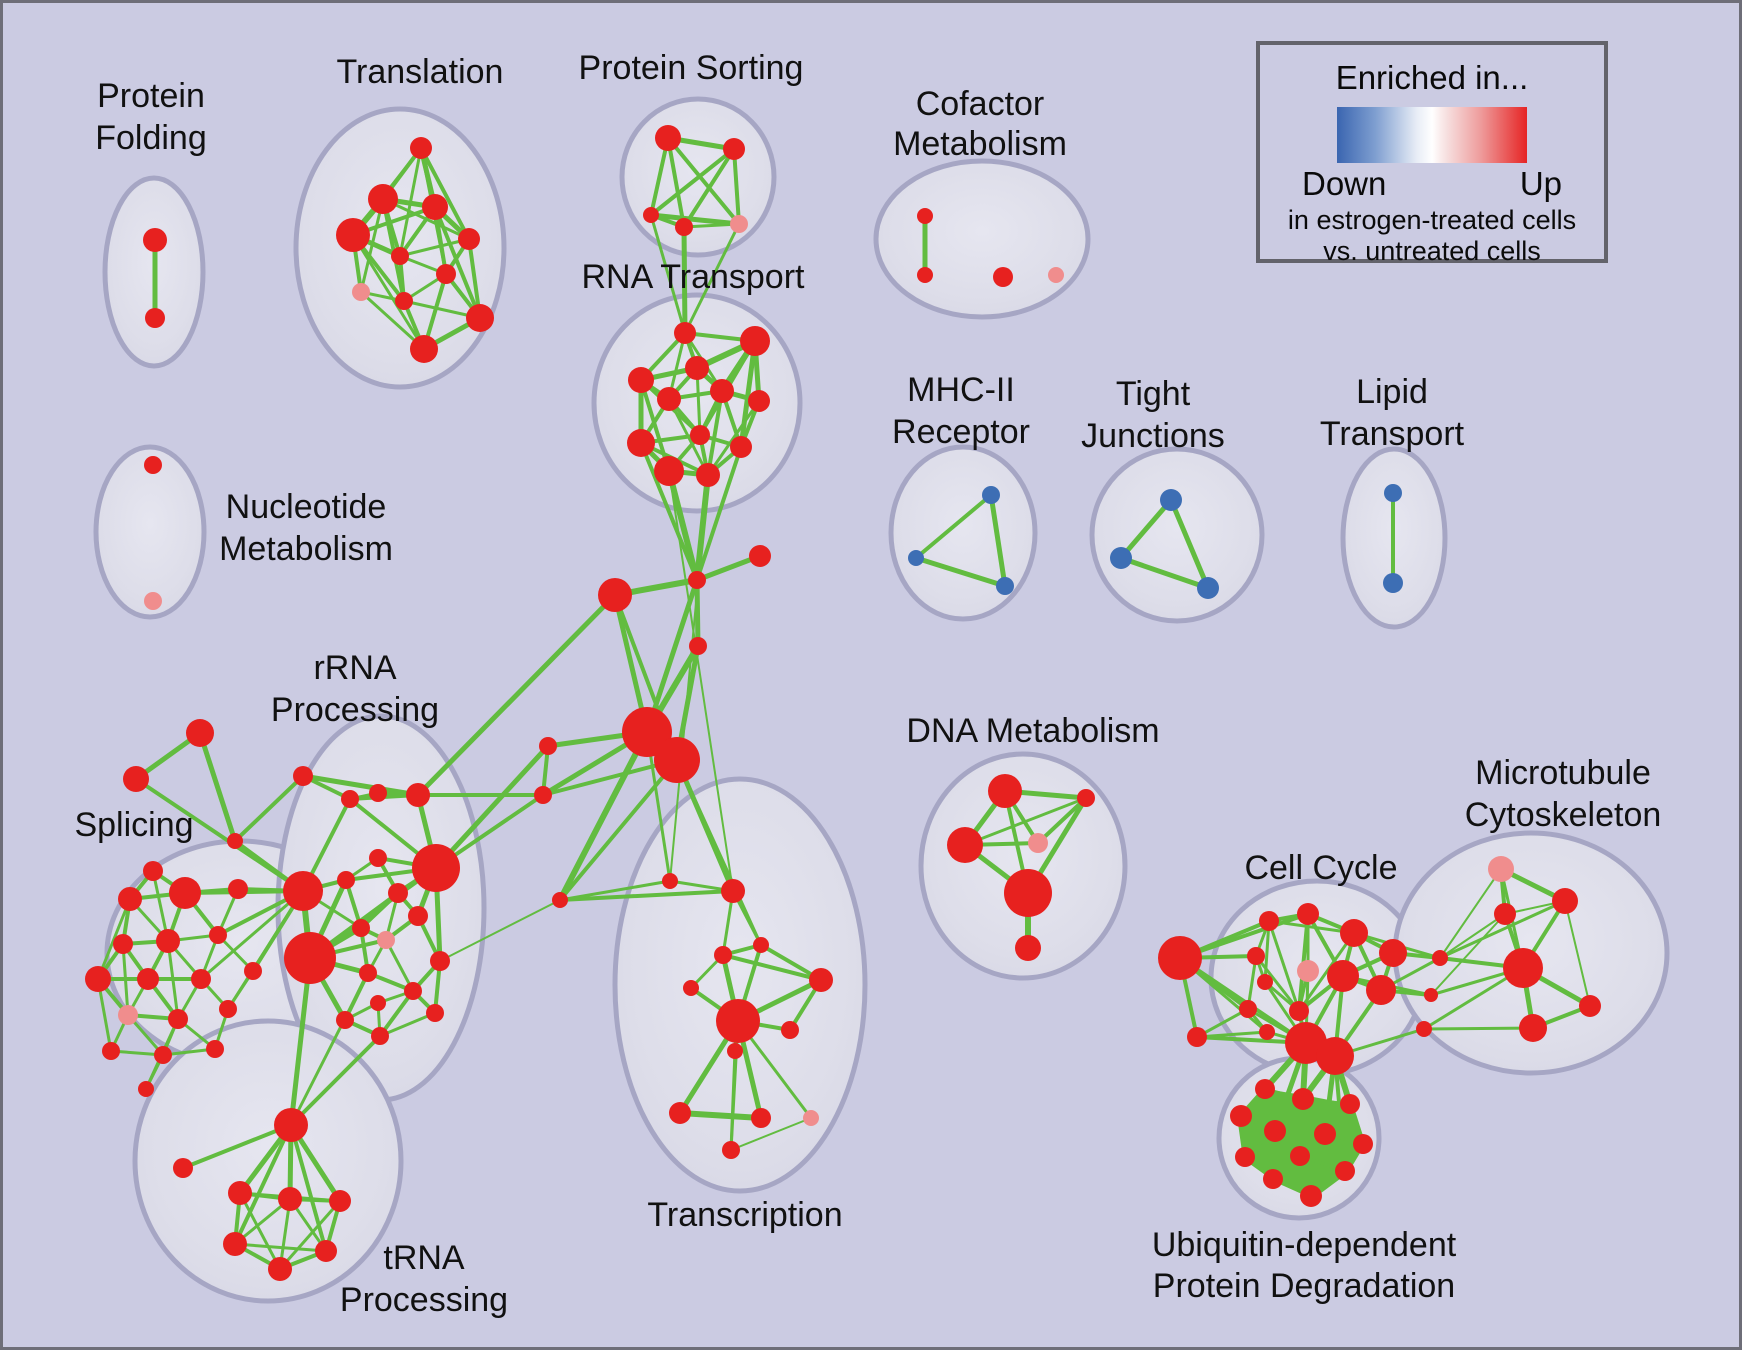 The width and height of the screenshot is (1750, 1360). Describe the element at coordinates (1424, 1029) in the screenshot. I see `network-node-cb3` at that location.